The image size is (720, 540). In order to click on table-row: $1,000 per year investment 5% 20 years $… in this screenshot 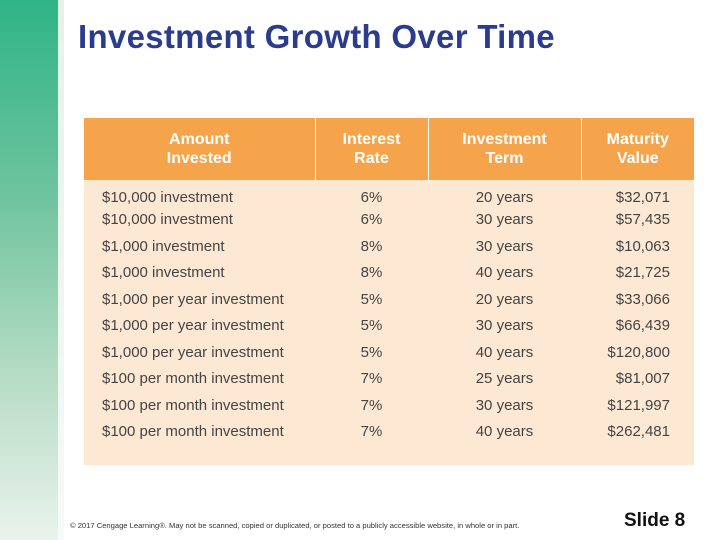, I will do `click(389, 299)`.